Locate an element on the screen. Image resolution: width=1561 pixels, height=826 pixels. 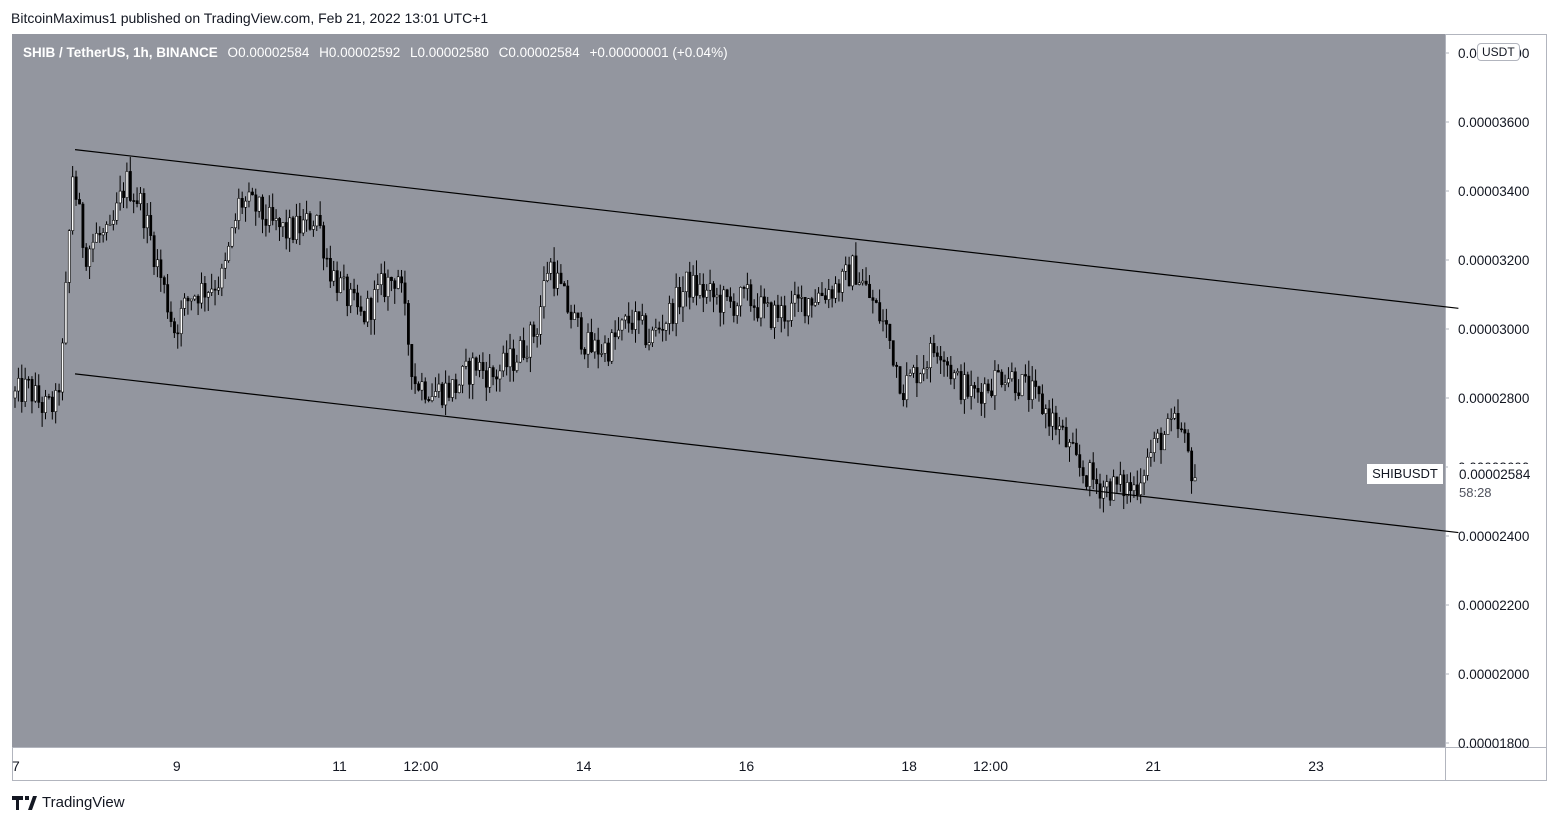
legend-symbol: SHIB / TetherUS, 1h, BINANCE is located at coordinates (120, 52).